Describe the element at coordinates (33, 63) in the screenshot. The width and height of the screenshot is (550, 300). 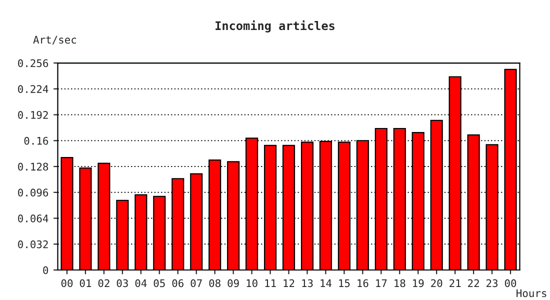
I see `y-tick-label: 0.256` at that location.